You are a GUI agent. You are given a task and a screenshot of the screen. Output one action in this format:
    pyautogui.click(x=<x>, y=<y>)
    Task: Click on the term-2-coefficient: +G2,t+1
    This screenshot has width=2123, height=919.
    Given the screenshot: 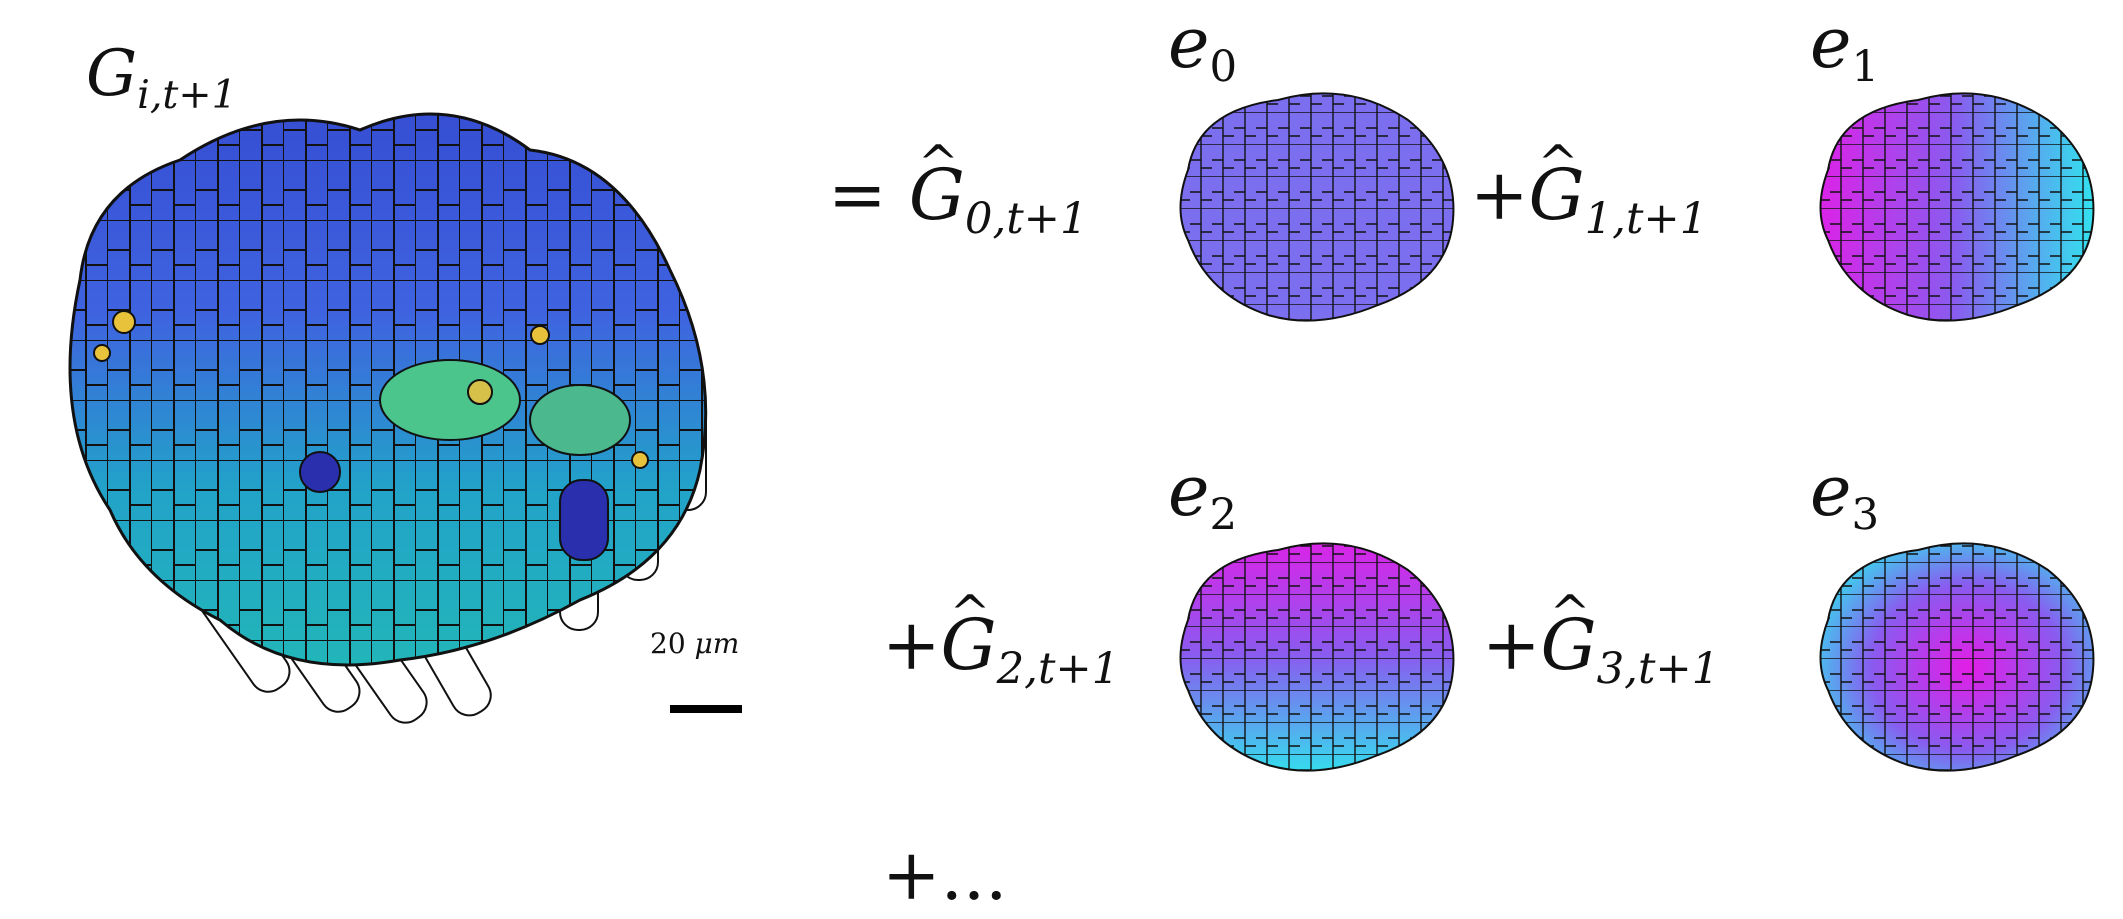 What is the action you would take?
    pyautogui.click(x=1000, y=639)
    